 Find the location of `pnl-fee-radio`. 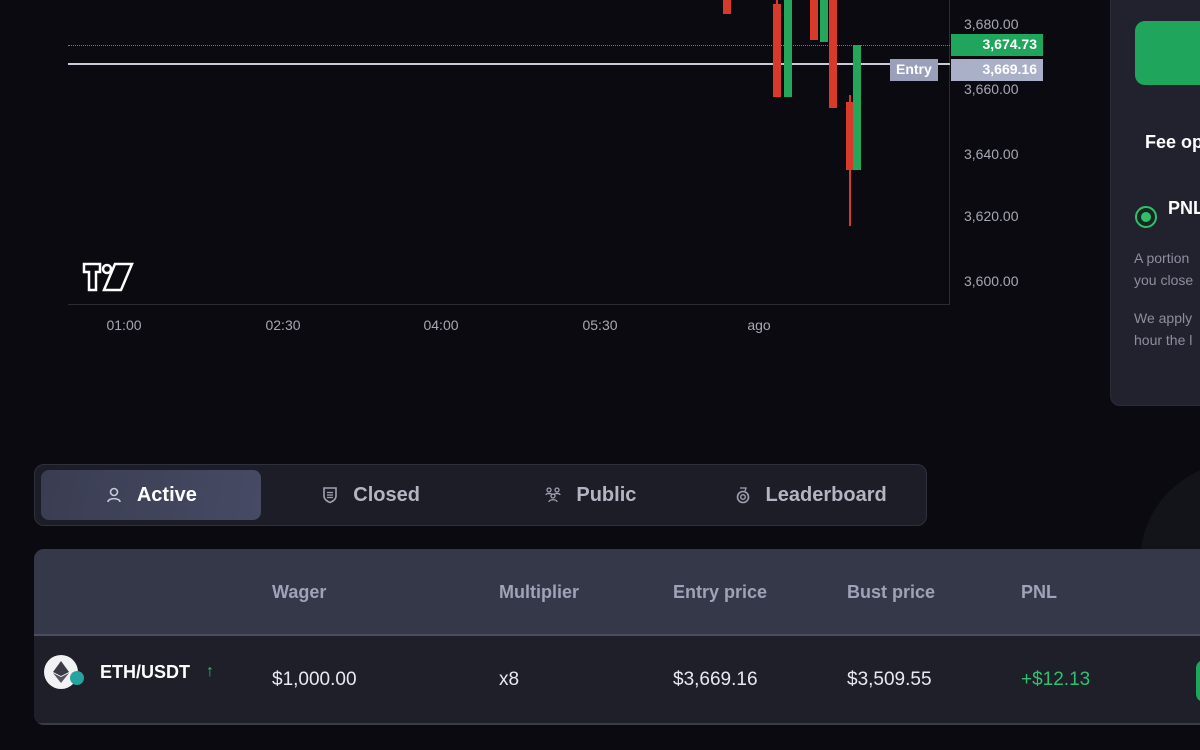

pnl-fee-radio is located at coordinates (1146, 217).